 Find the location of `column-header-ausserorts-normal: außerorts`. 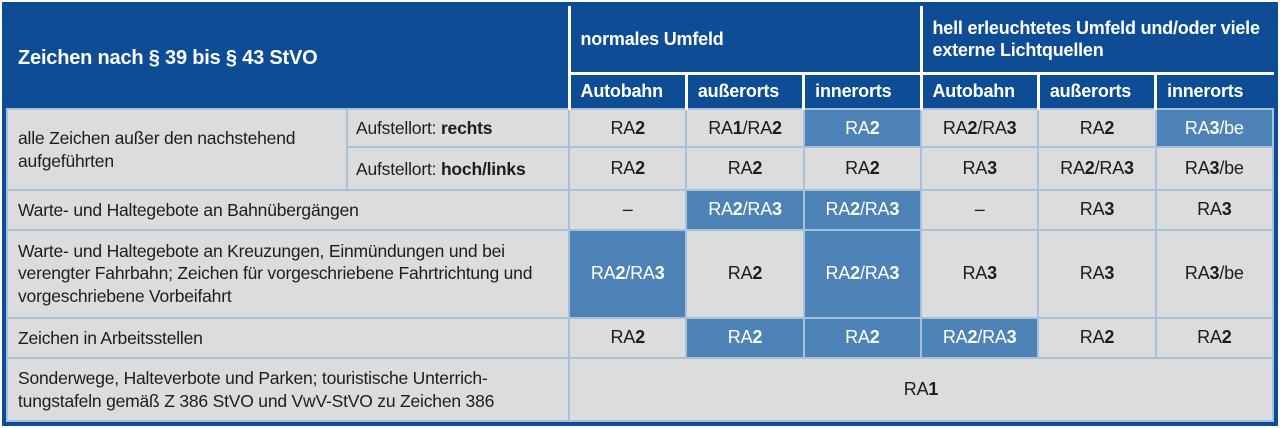

column-header-ausserorts-normal: außerorts is located at coordinates (744, 91).